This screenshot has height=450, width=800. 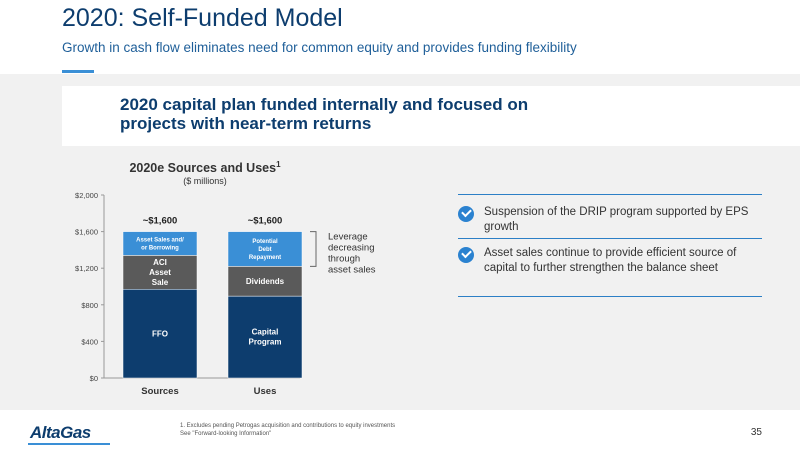 What do you see at coordinates (160, 248) in the screenshot?
I see `bar-segment-label: or Borrowing` at bounding box center [160, 248].